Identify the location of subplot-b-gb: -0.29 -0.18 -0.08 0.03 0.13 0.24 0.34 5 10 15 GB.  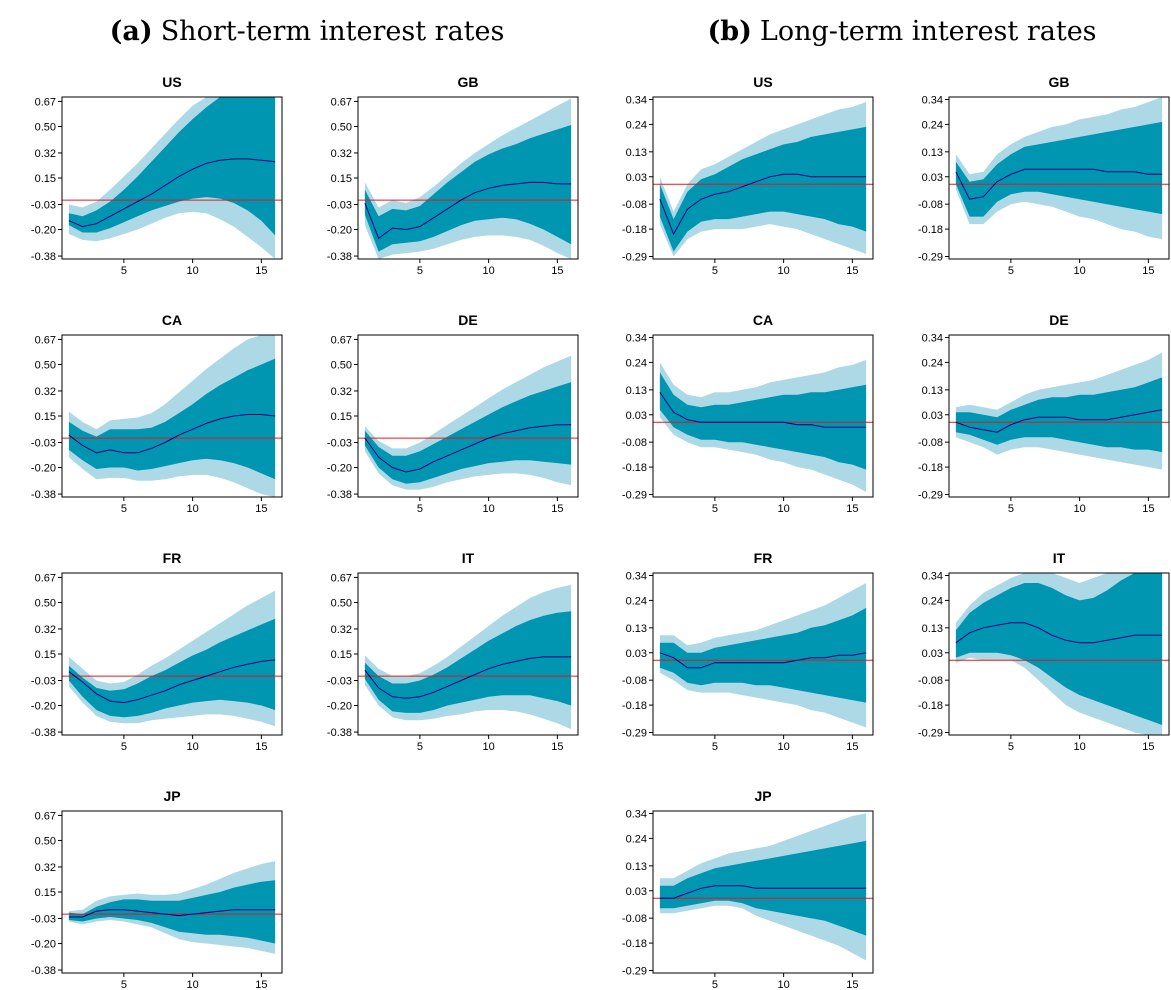
(1044, 175).